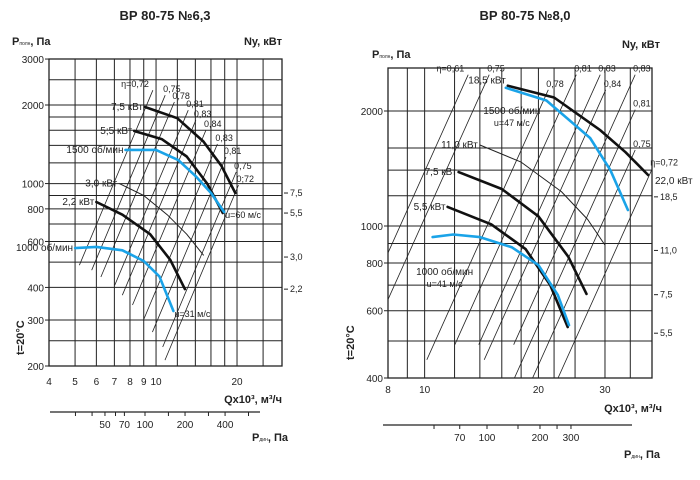  What do you see at coordinates (668, 250) in the screenshot?
I see `power-tick-label: 11,0` at bounding box center [668, 250].